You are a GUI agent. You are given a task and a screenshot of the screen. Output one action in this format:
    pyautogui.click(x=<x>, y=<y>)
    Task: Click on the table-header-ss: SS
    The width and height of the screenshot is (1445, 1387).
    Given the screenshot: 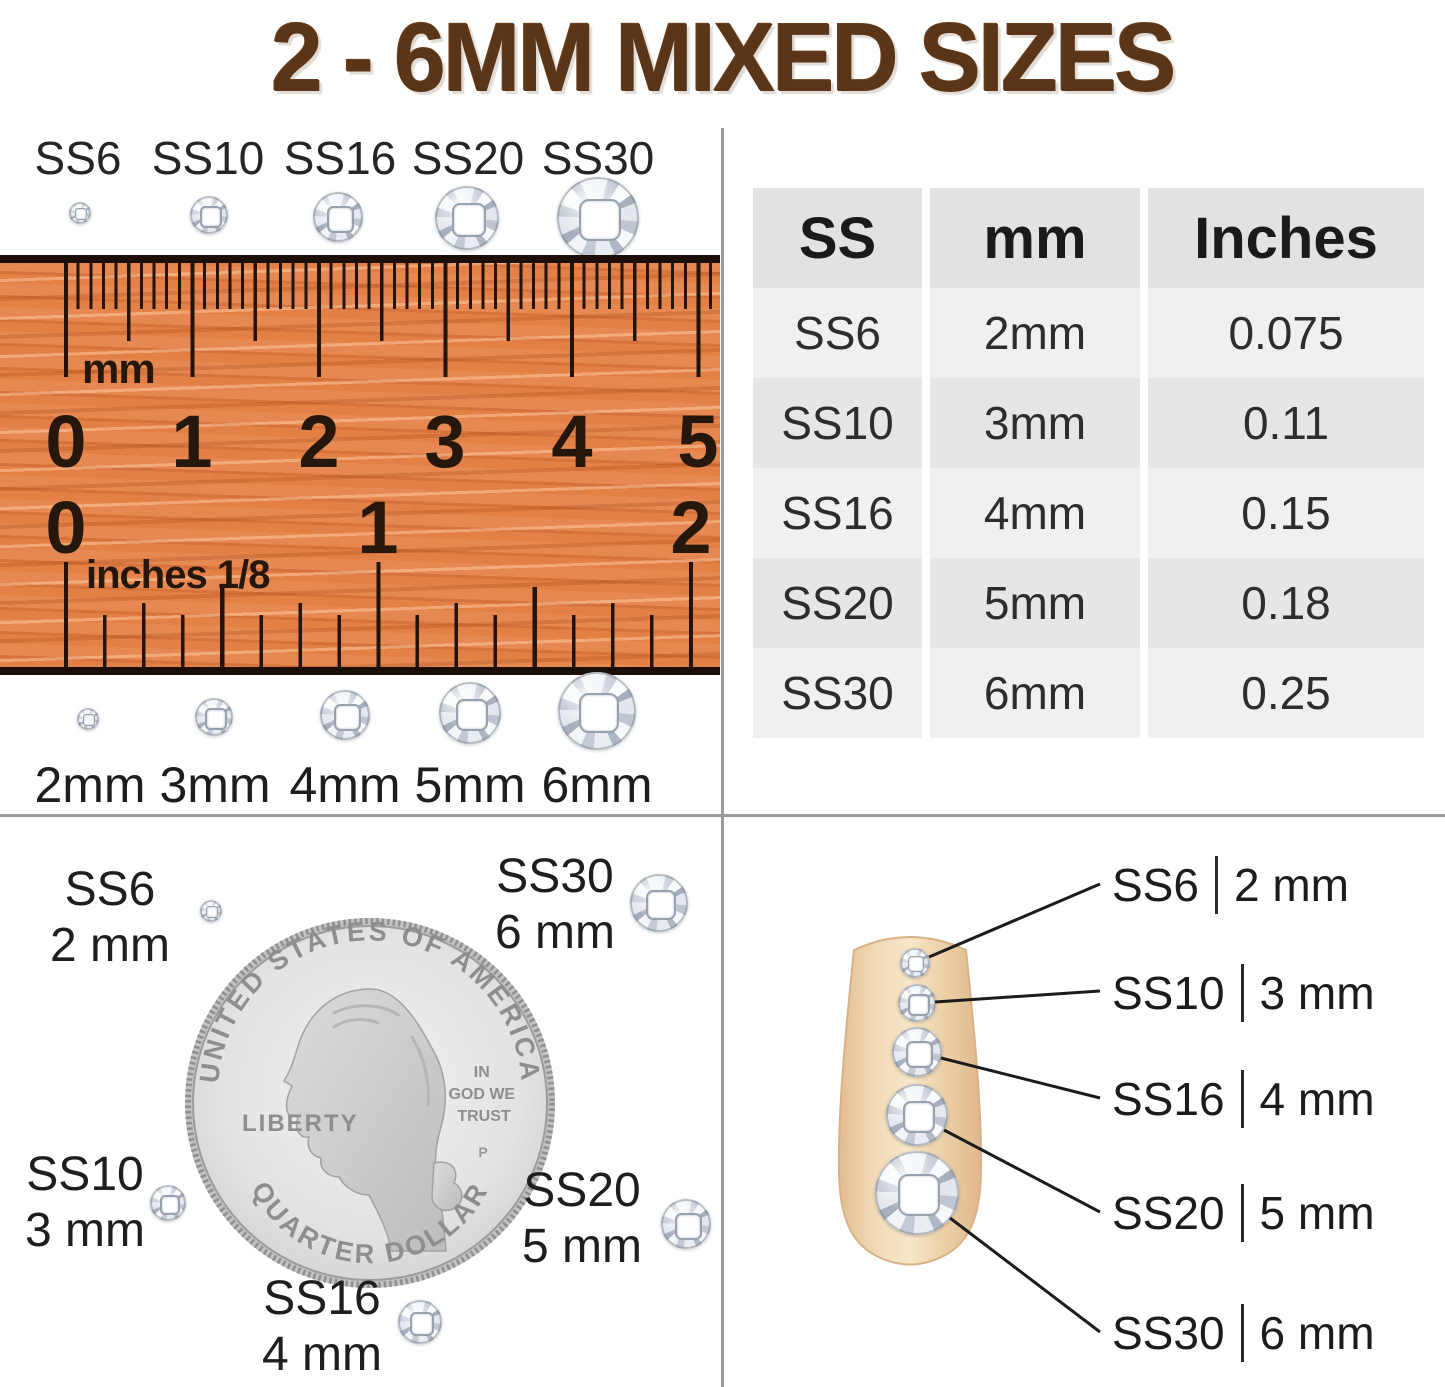 What is the action you would take?
    pyautogui.click(x=837, y=238)
    